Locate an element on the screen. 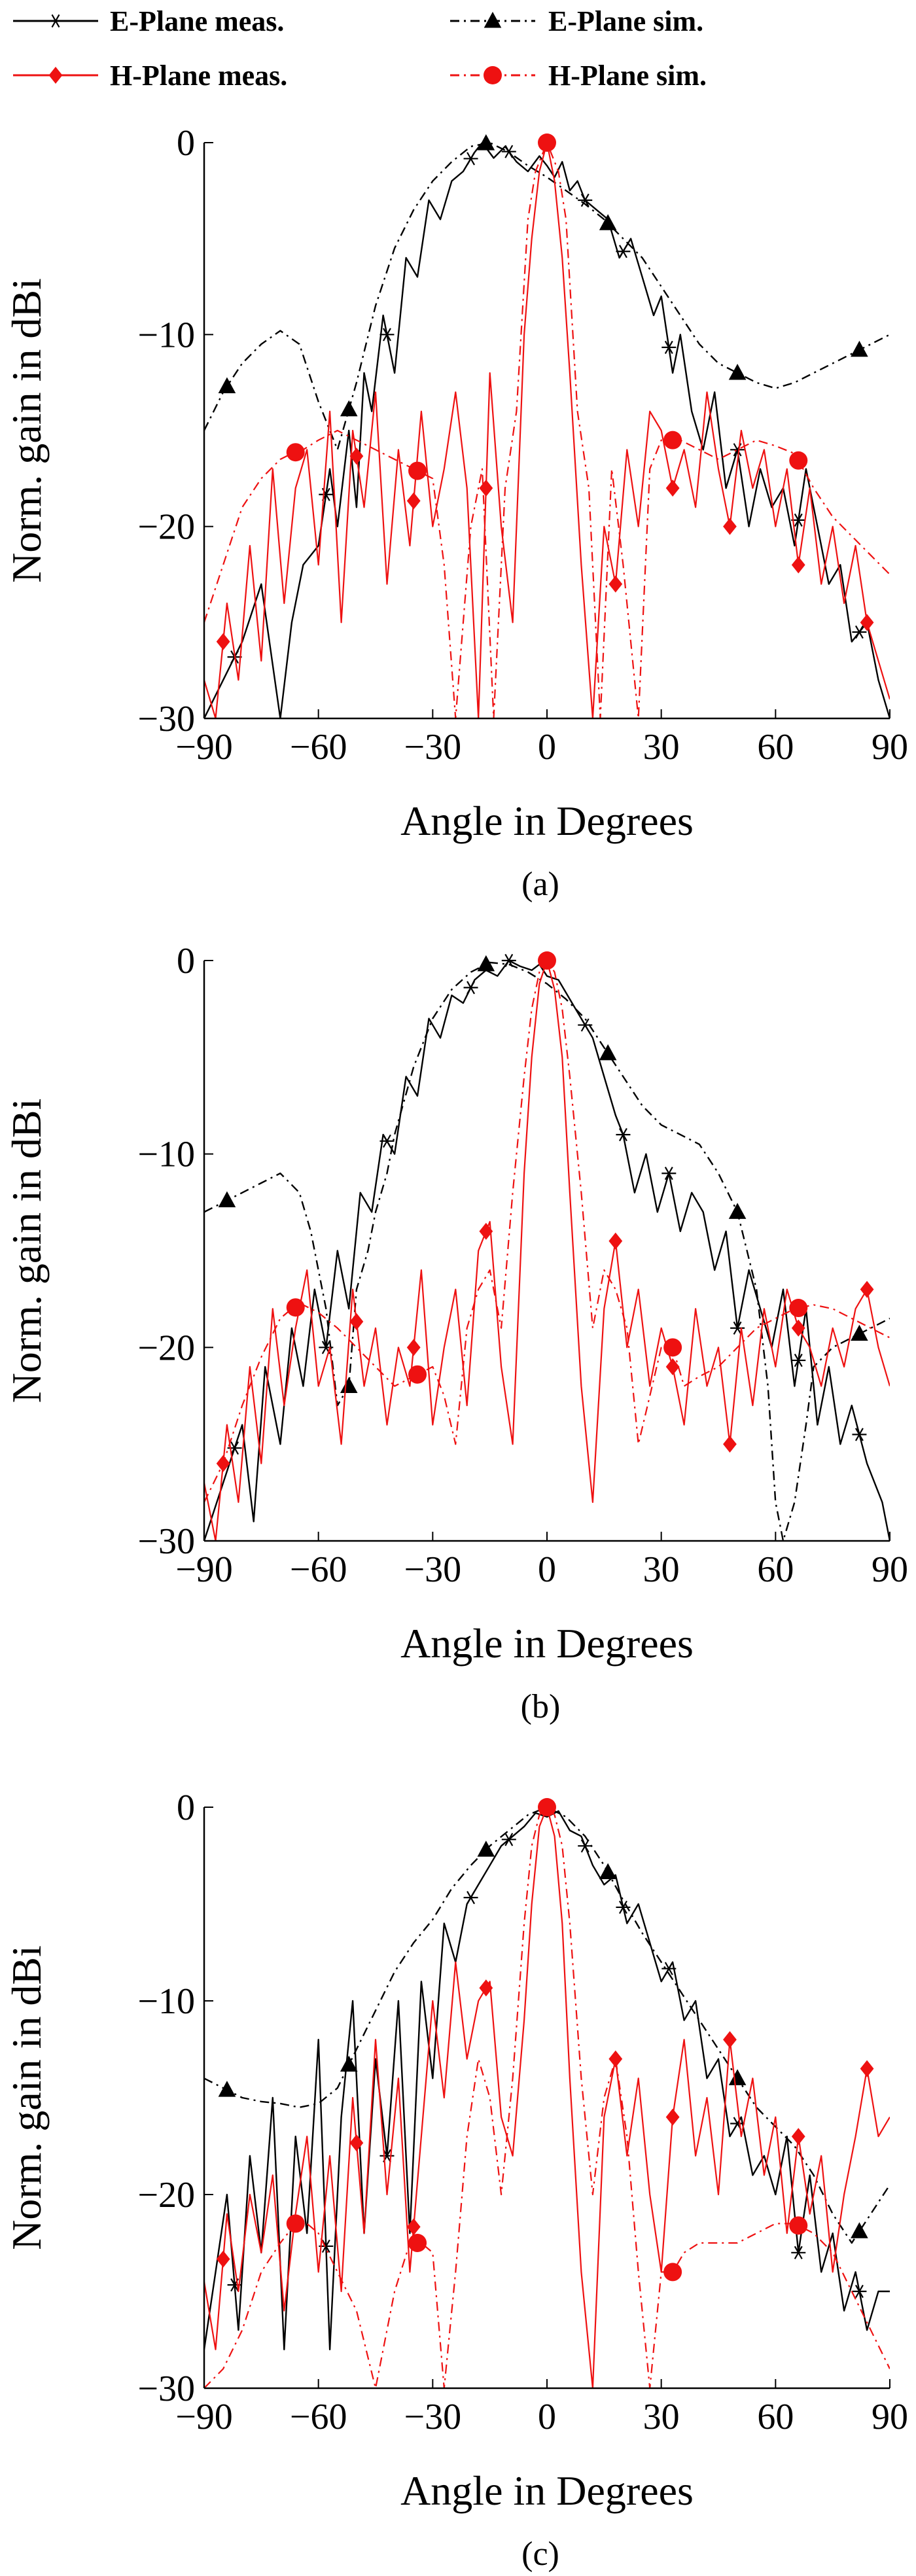  y-tick-label: 0 is located at coordinates (186, 143).